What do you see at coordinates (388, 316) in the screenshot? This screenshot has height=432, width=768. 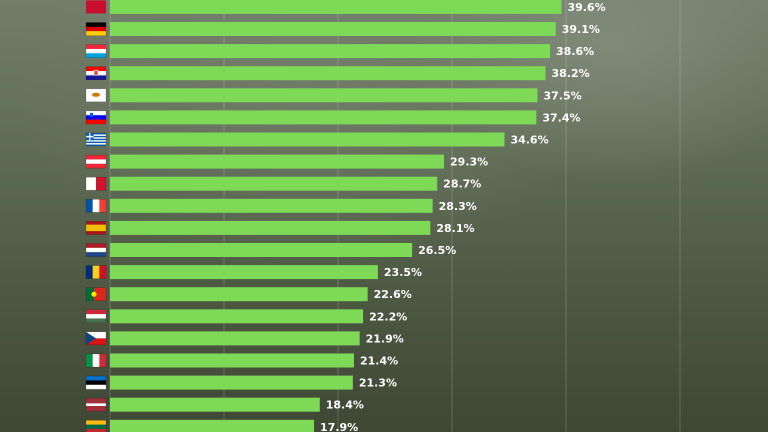 I see `value-label-hungary: 22.2%` at bounding box center [388, 316].